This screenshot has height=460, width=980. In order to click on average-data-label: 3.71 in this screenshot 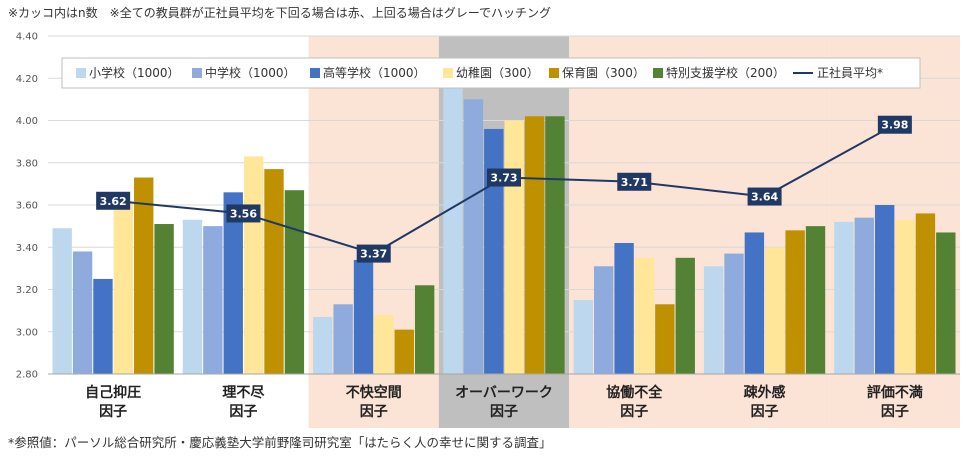, I will do `click(634, 182)`.